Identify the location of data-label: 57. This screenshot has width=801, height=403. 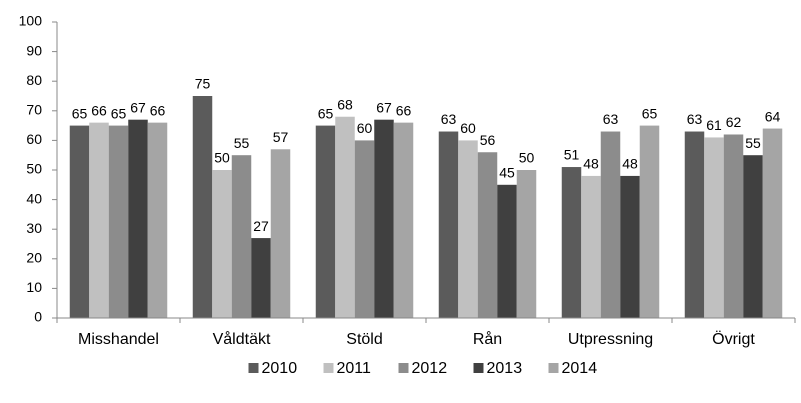
(281, 137).